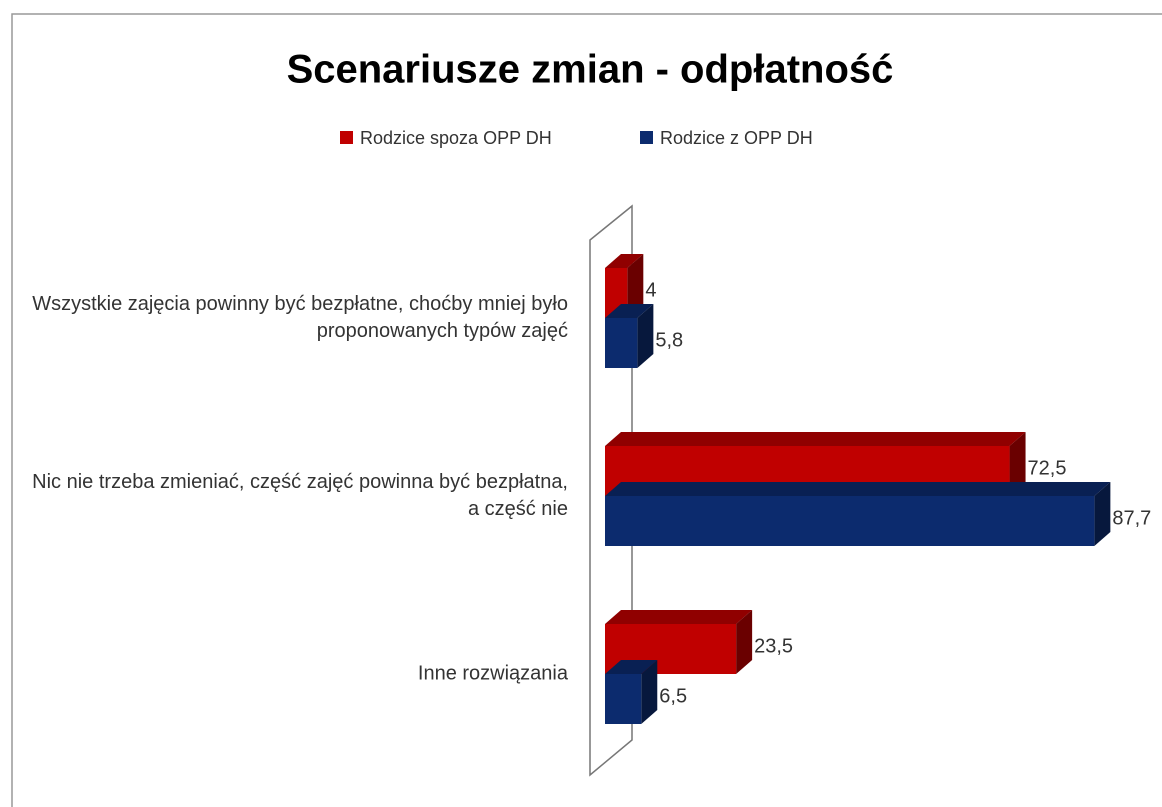 Image resolution: width=1162 pixels, height=807 pixels. What do you see at coordinates (492, 673) in the screenshot?
I see `category-label: Inne rozwiązania` at bounding box center [492, 673].